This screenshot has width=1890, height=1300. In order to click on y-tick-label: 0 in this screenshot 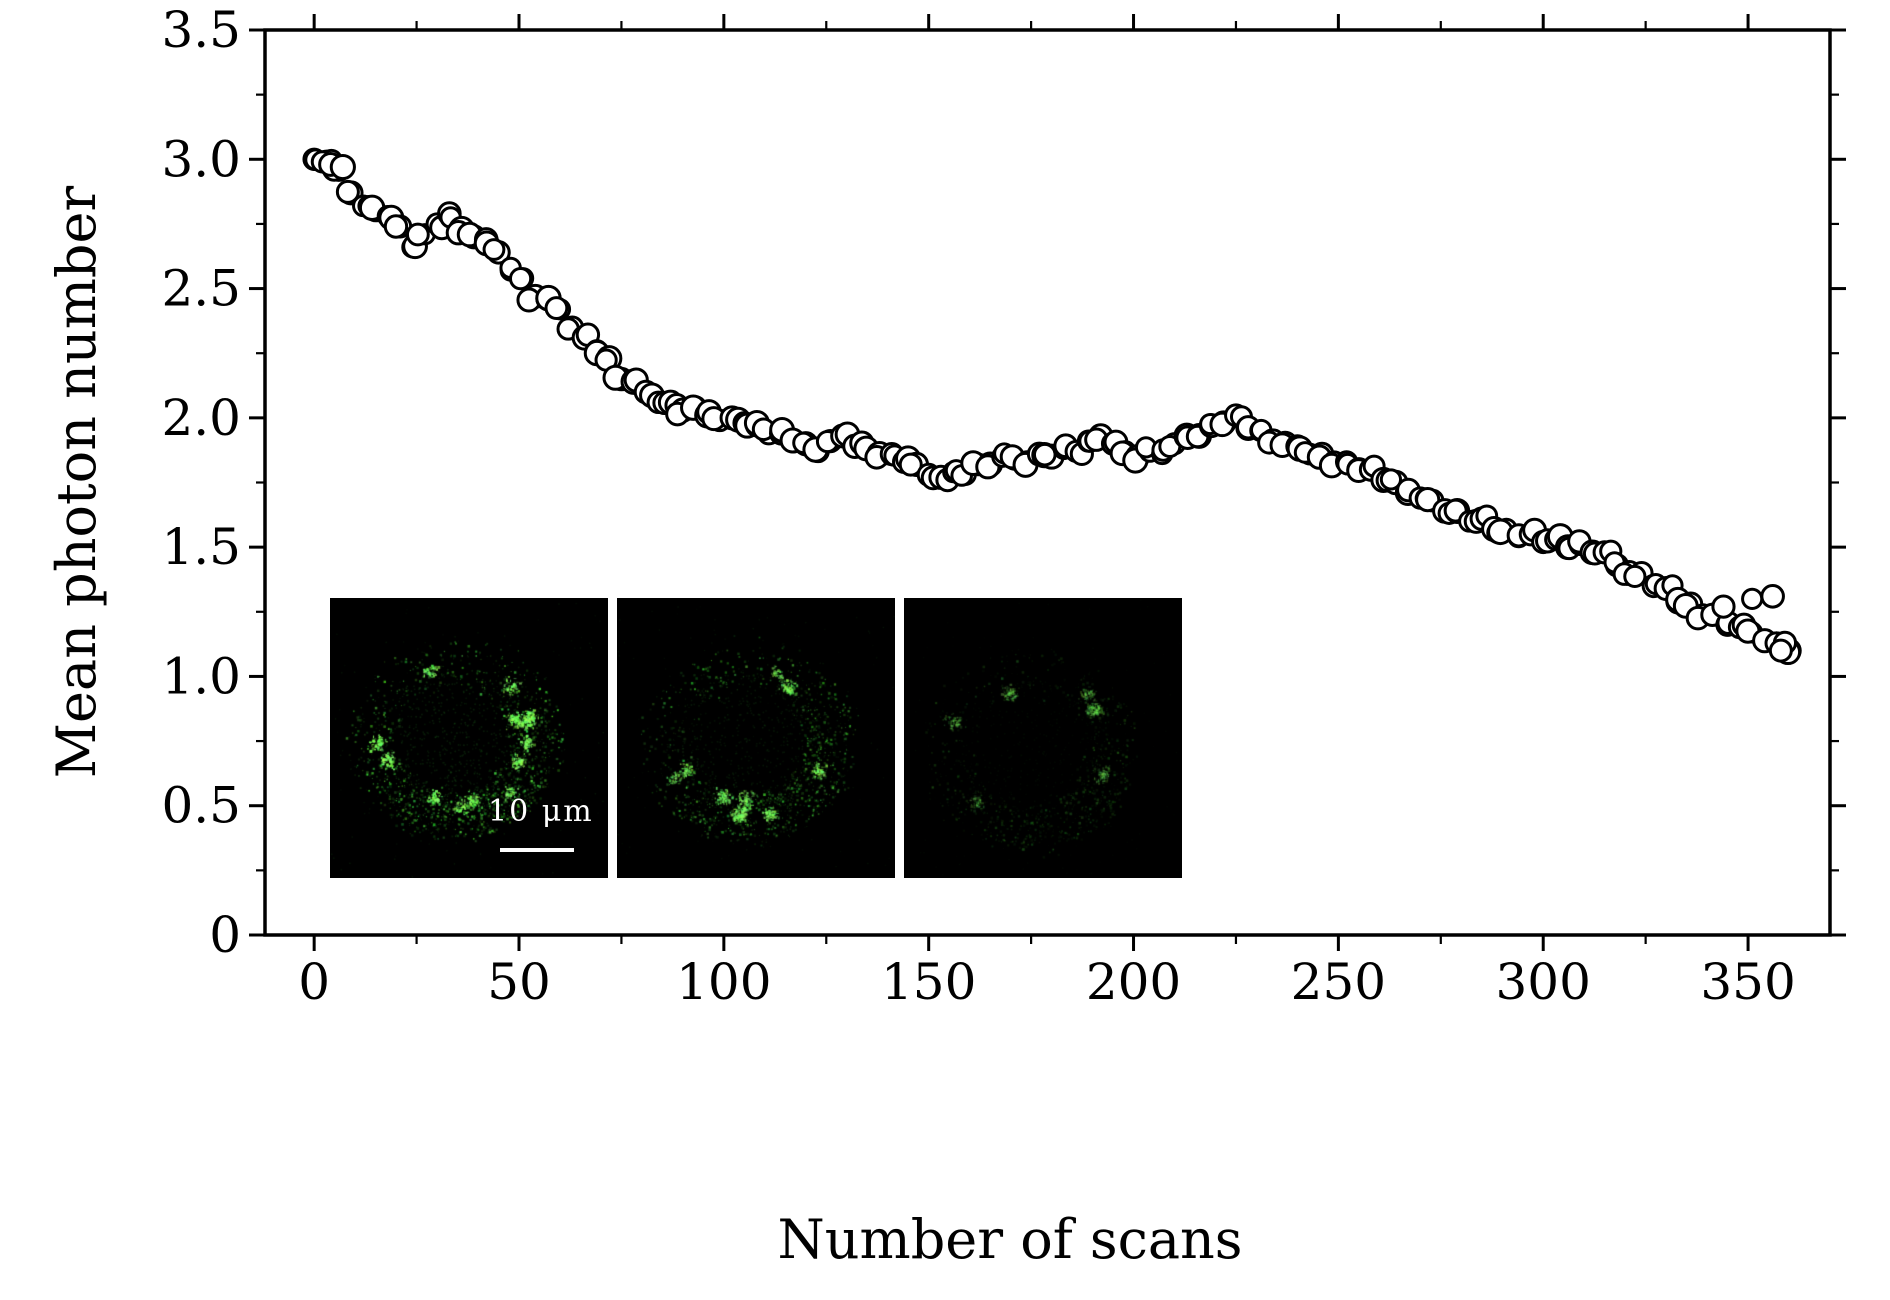, I will do `click(225, 935)`.